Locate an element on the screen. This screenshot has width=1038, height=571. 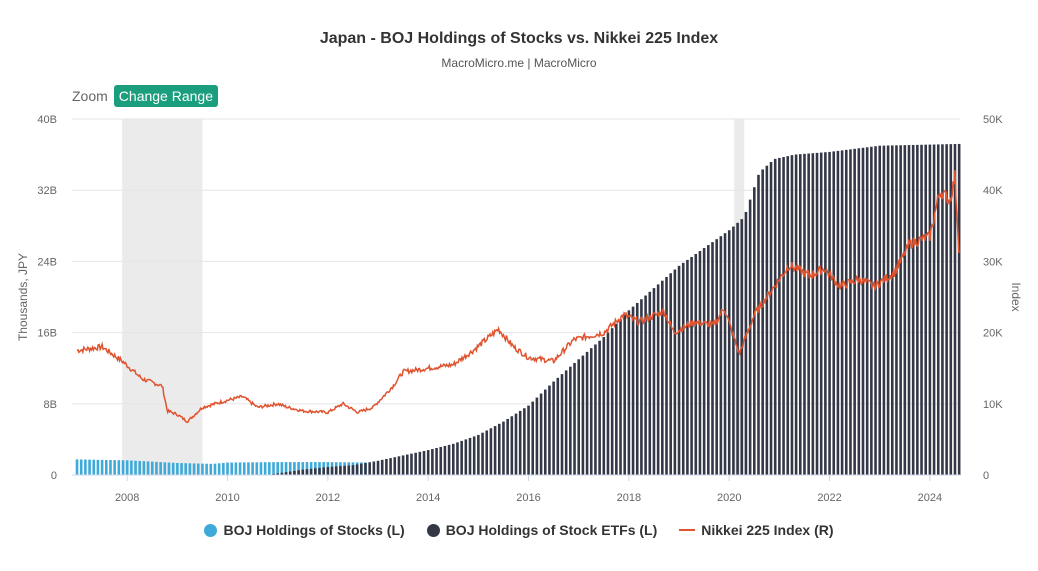
legend-item-nikkei: Nikkei 225 Index (R) is located at coordinates (756, 530).